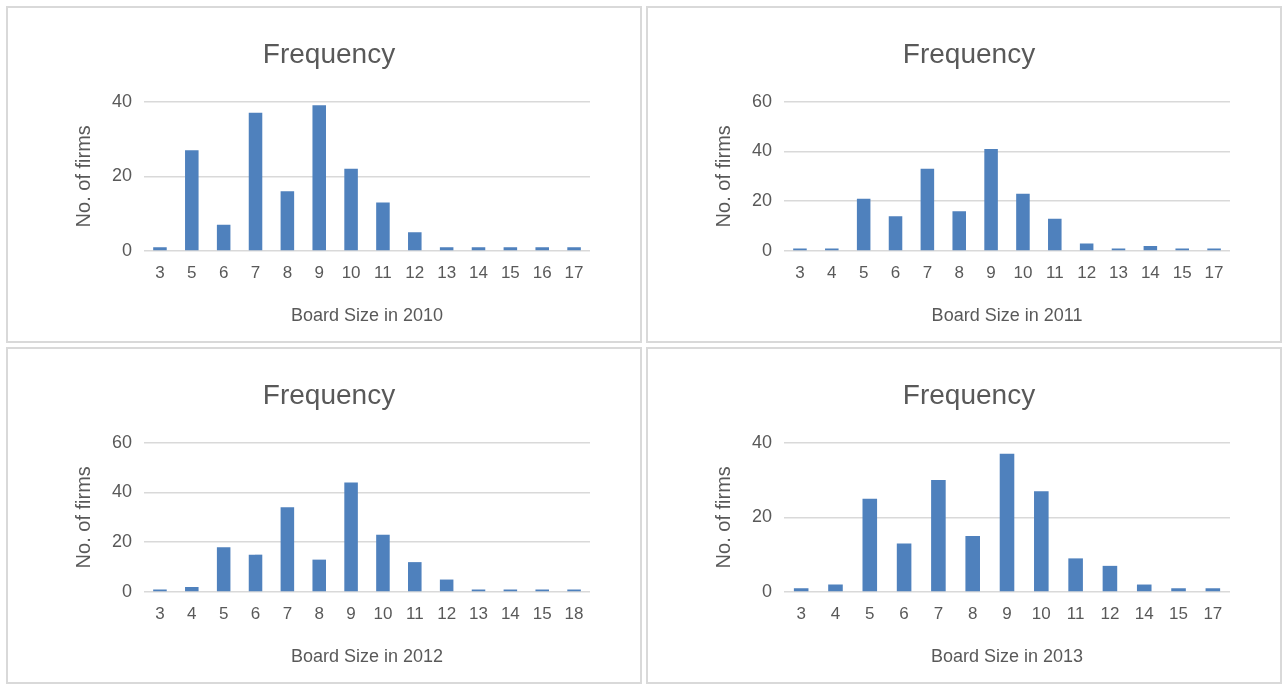  Describe the element at coordinates (574, 613) in the screenshot. I see `x-tick-label: 18` at that location.